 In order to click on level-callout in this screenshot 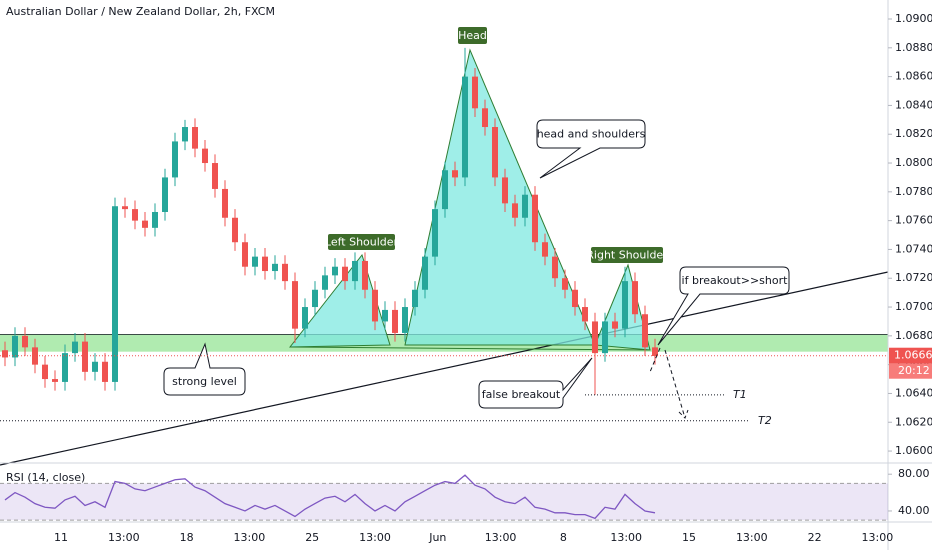, I will do `click(204, 369)`.